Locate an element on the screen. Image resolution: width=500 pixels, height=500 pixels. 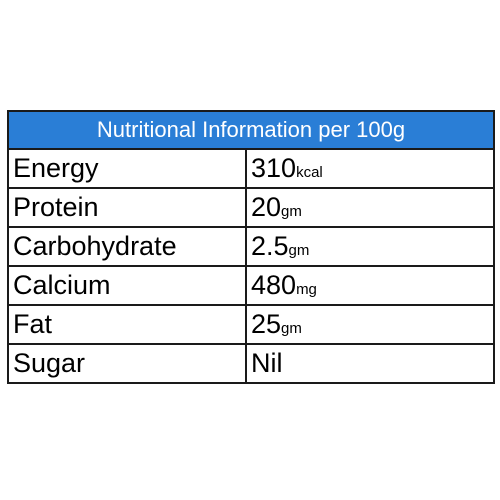
table-header-row: Nutritional Information per 100g is located at coordinates (251, 130).